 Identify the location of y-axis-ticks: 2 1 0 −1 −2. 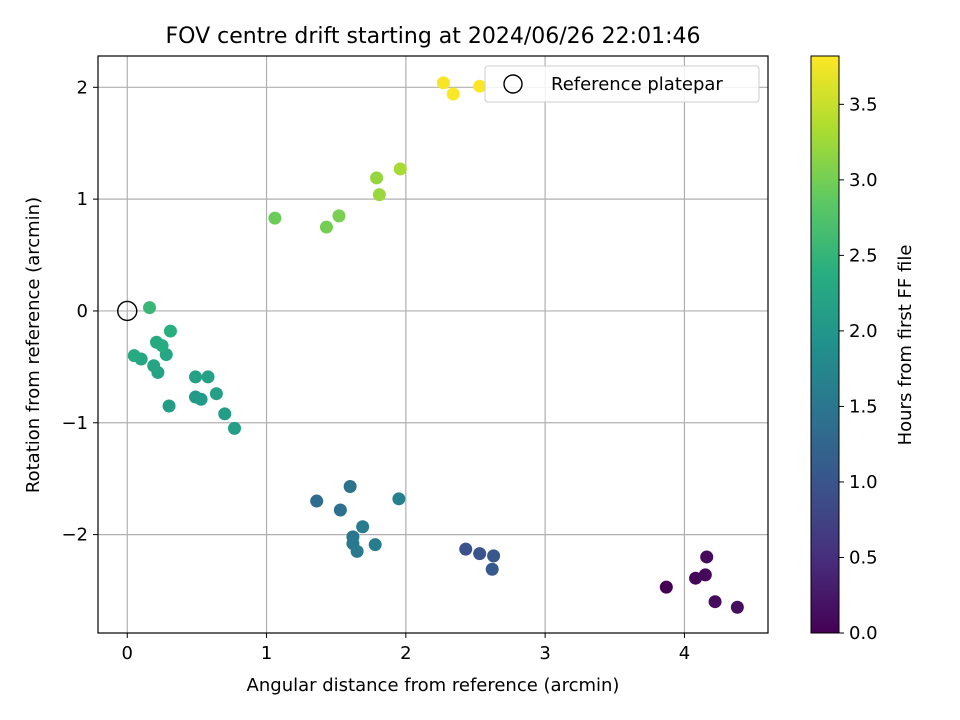
(79, 311).